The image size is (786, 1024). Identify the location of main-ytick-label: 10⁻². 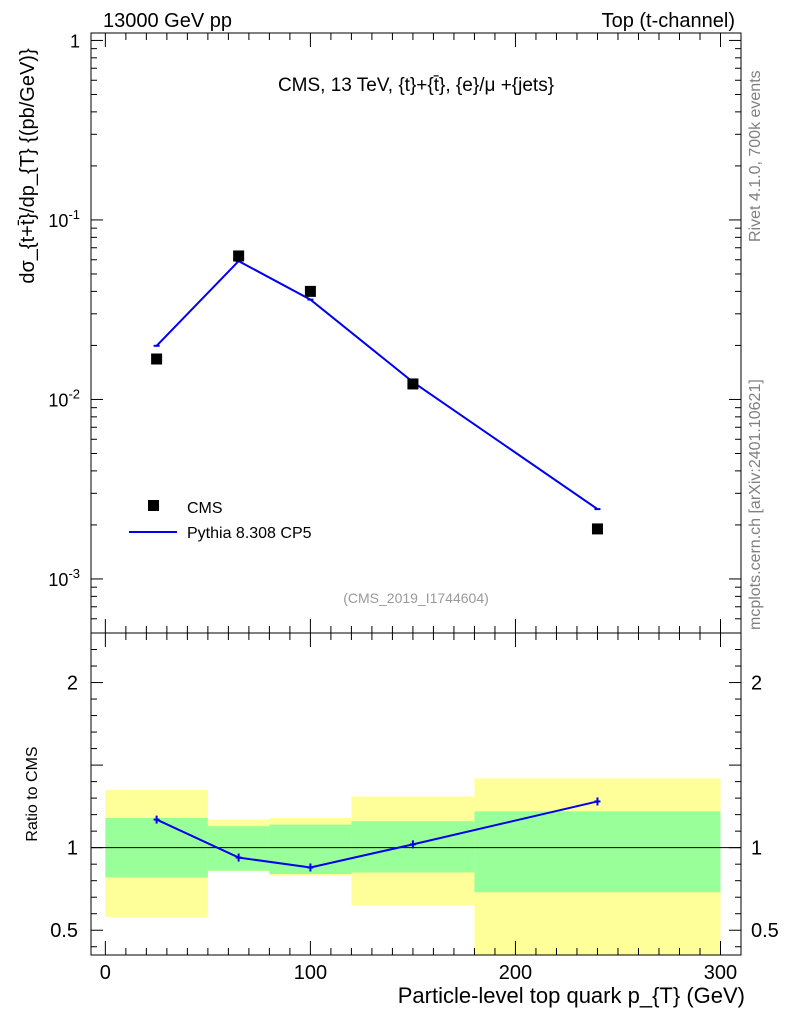
(64, 398).